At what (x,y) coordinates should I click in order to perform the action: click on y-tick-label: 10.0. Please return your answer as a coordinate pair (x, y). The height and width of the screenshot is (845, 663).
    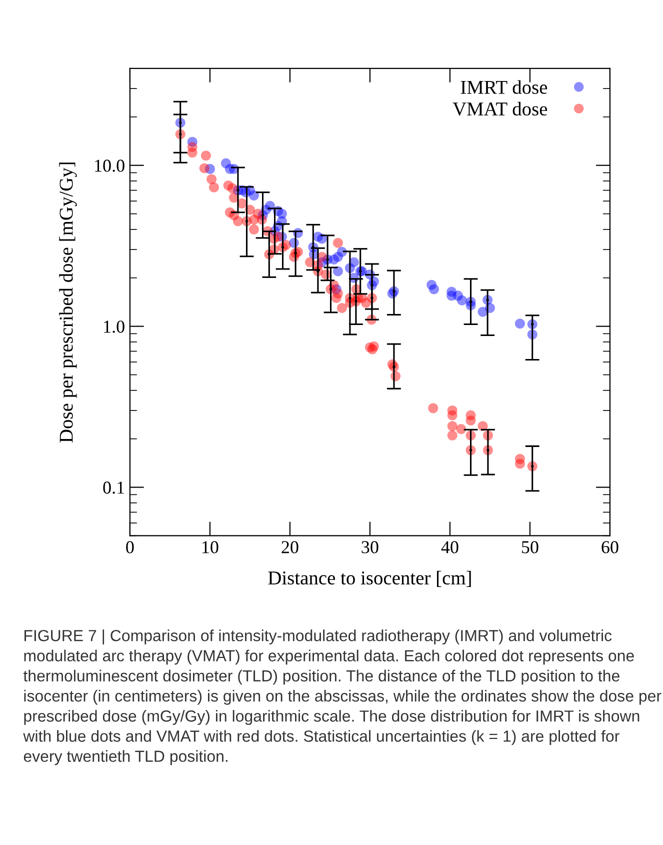
    Looking at the image, I should click on (109, 166).